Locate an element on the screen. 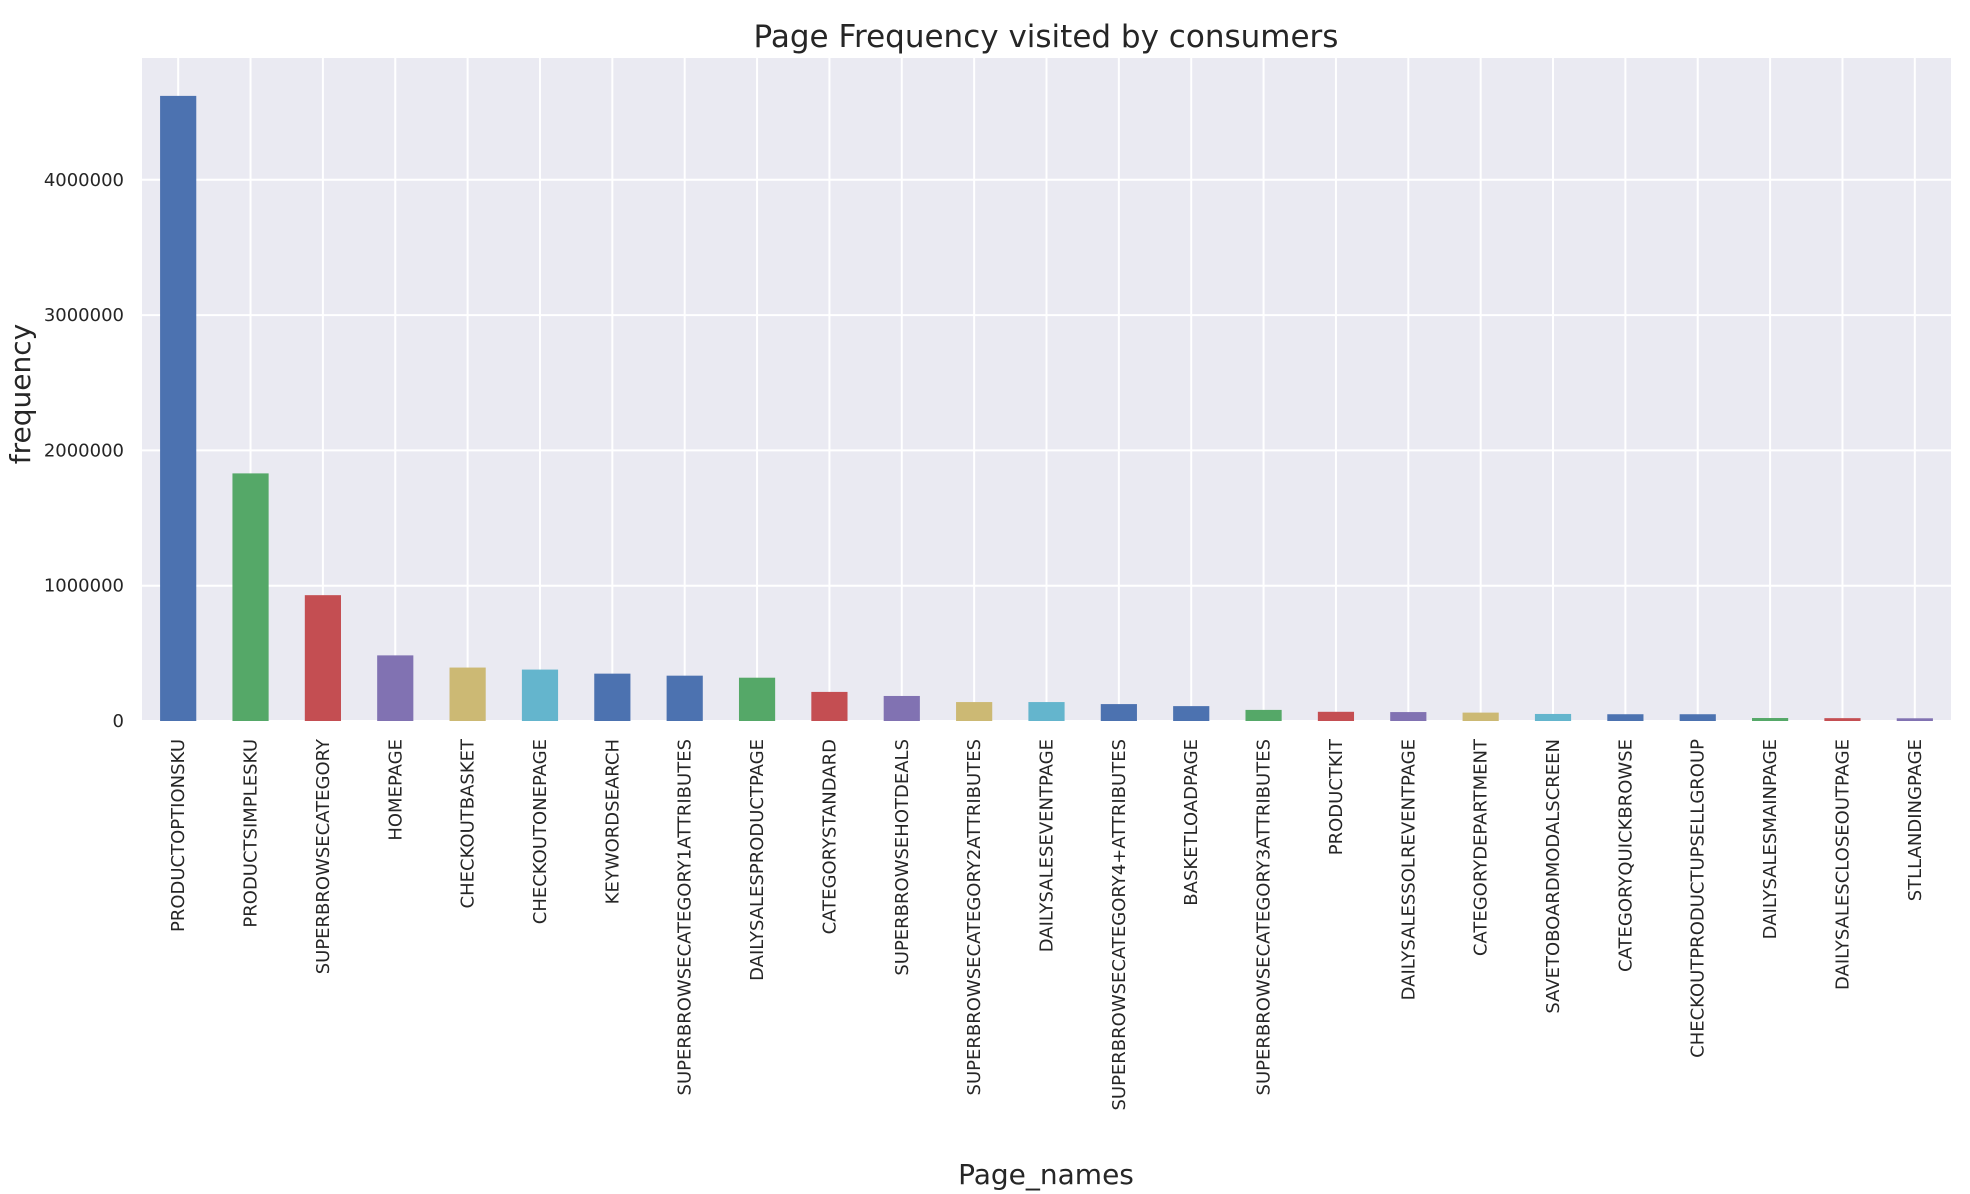 Image resolution: width=1970 pixels, height=1194 pixels. x-tick-label: DAILYSALESPRODUCTPAGE is located at coordinates (757, 860).